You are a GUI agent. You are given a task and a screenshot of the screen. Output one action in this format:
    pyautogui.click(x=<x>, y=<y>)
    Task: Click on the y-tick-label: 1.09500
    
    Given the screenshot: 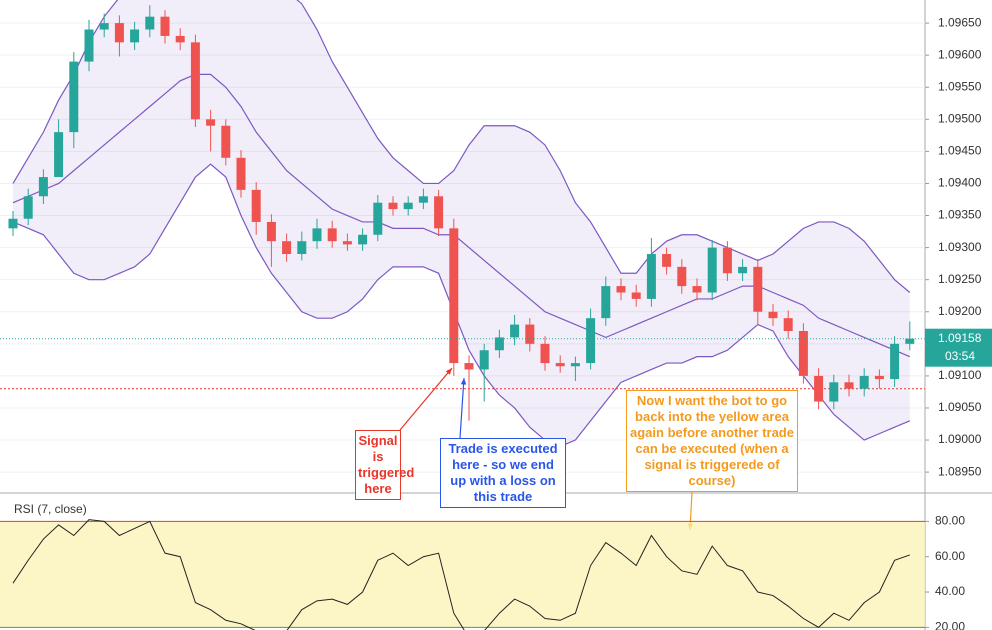 What is the action you would take?
    pyautogui.click(x=960, y=118)
    